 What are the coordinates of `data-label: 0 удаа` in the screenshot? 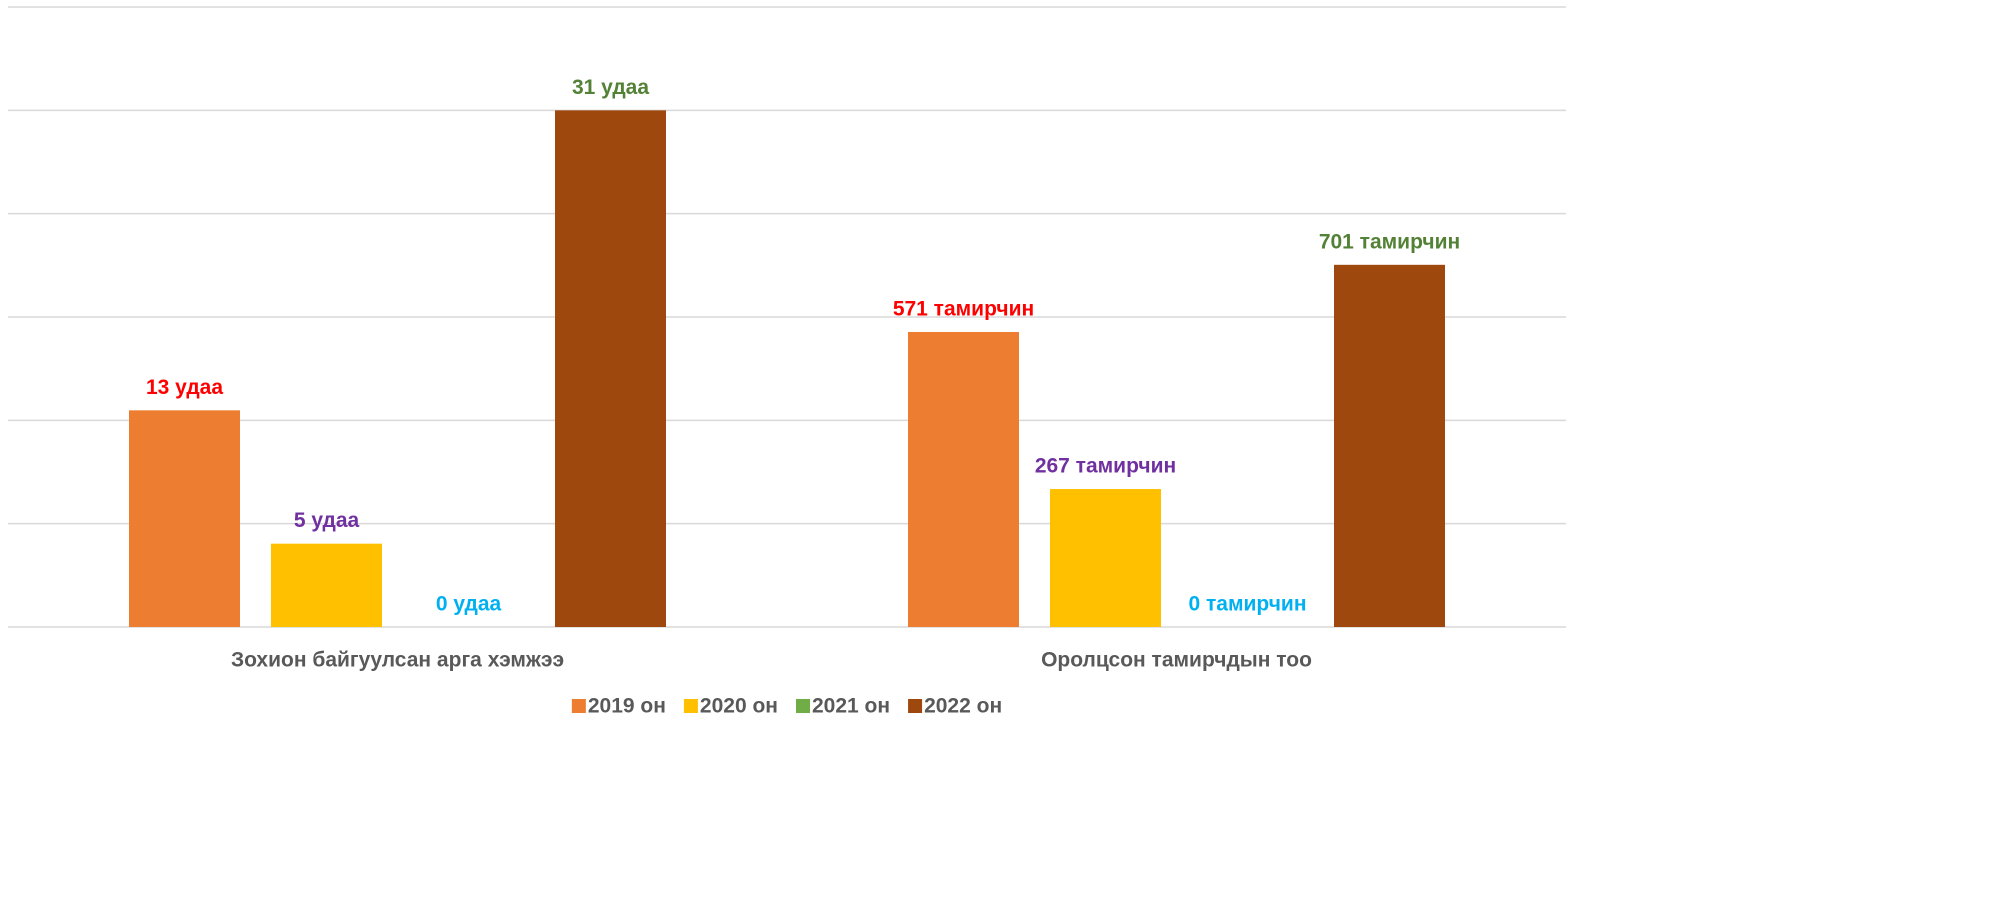 It's located at (469, 604).